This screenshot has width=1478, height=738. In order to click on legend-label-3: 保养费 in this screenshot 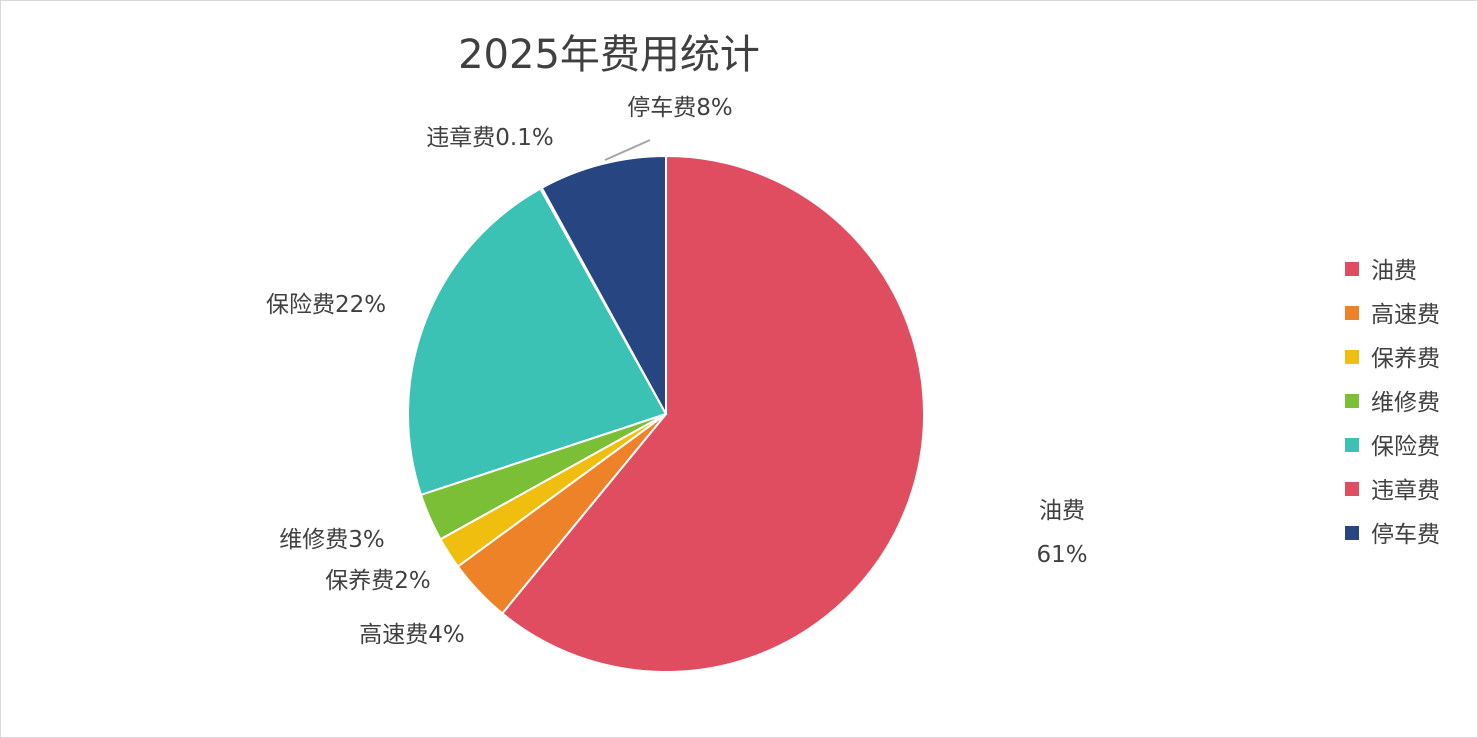, I will do `click(1405, 359)`.